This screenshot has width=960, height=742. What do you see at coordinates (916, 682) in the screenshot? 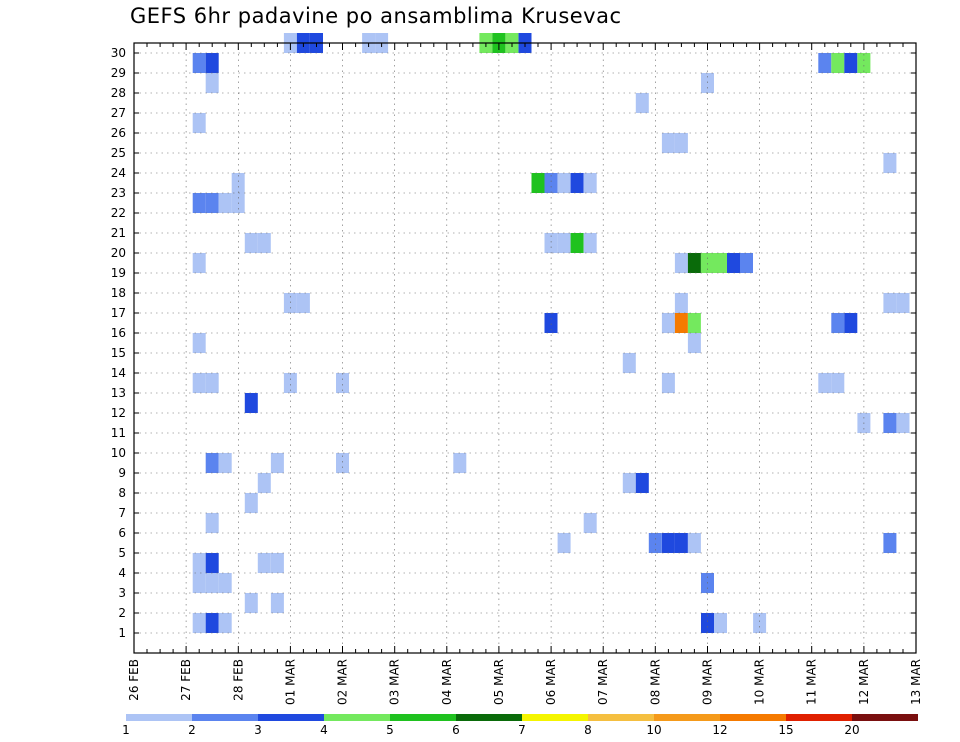
I see `x-tick-label: 13 MAR` at bounding box center [916, 682].